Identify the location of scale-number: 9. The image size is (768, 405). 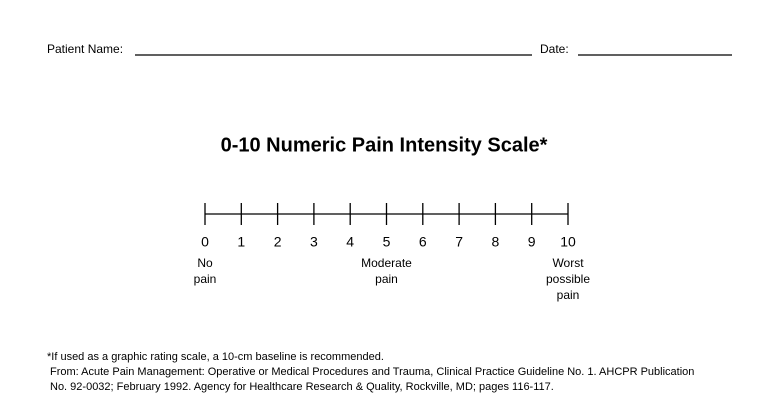
(532, 242).